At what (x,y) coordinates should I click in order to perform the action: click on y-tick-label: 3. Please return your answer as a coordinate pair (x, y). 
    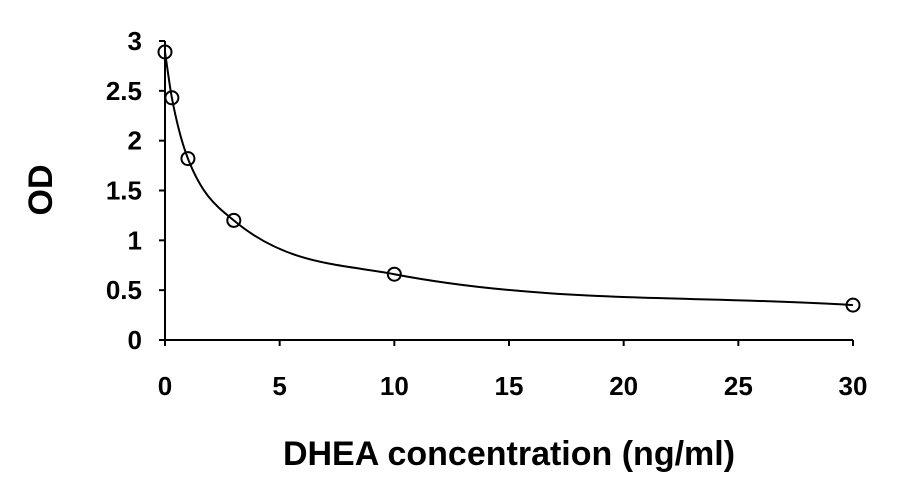
    Looking at the image, I should click on (135, 41).